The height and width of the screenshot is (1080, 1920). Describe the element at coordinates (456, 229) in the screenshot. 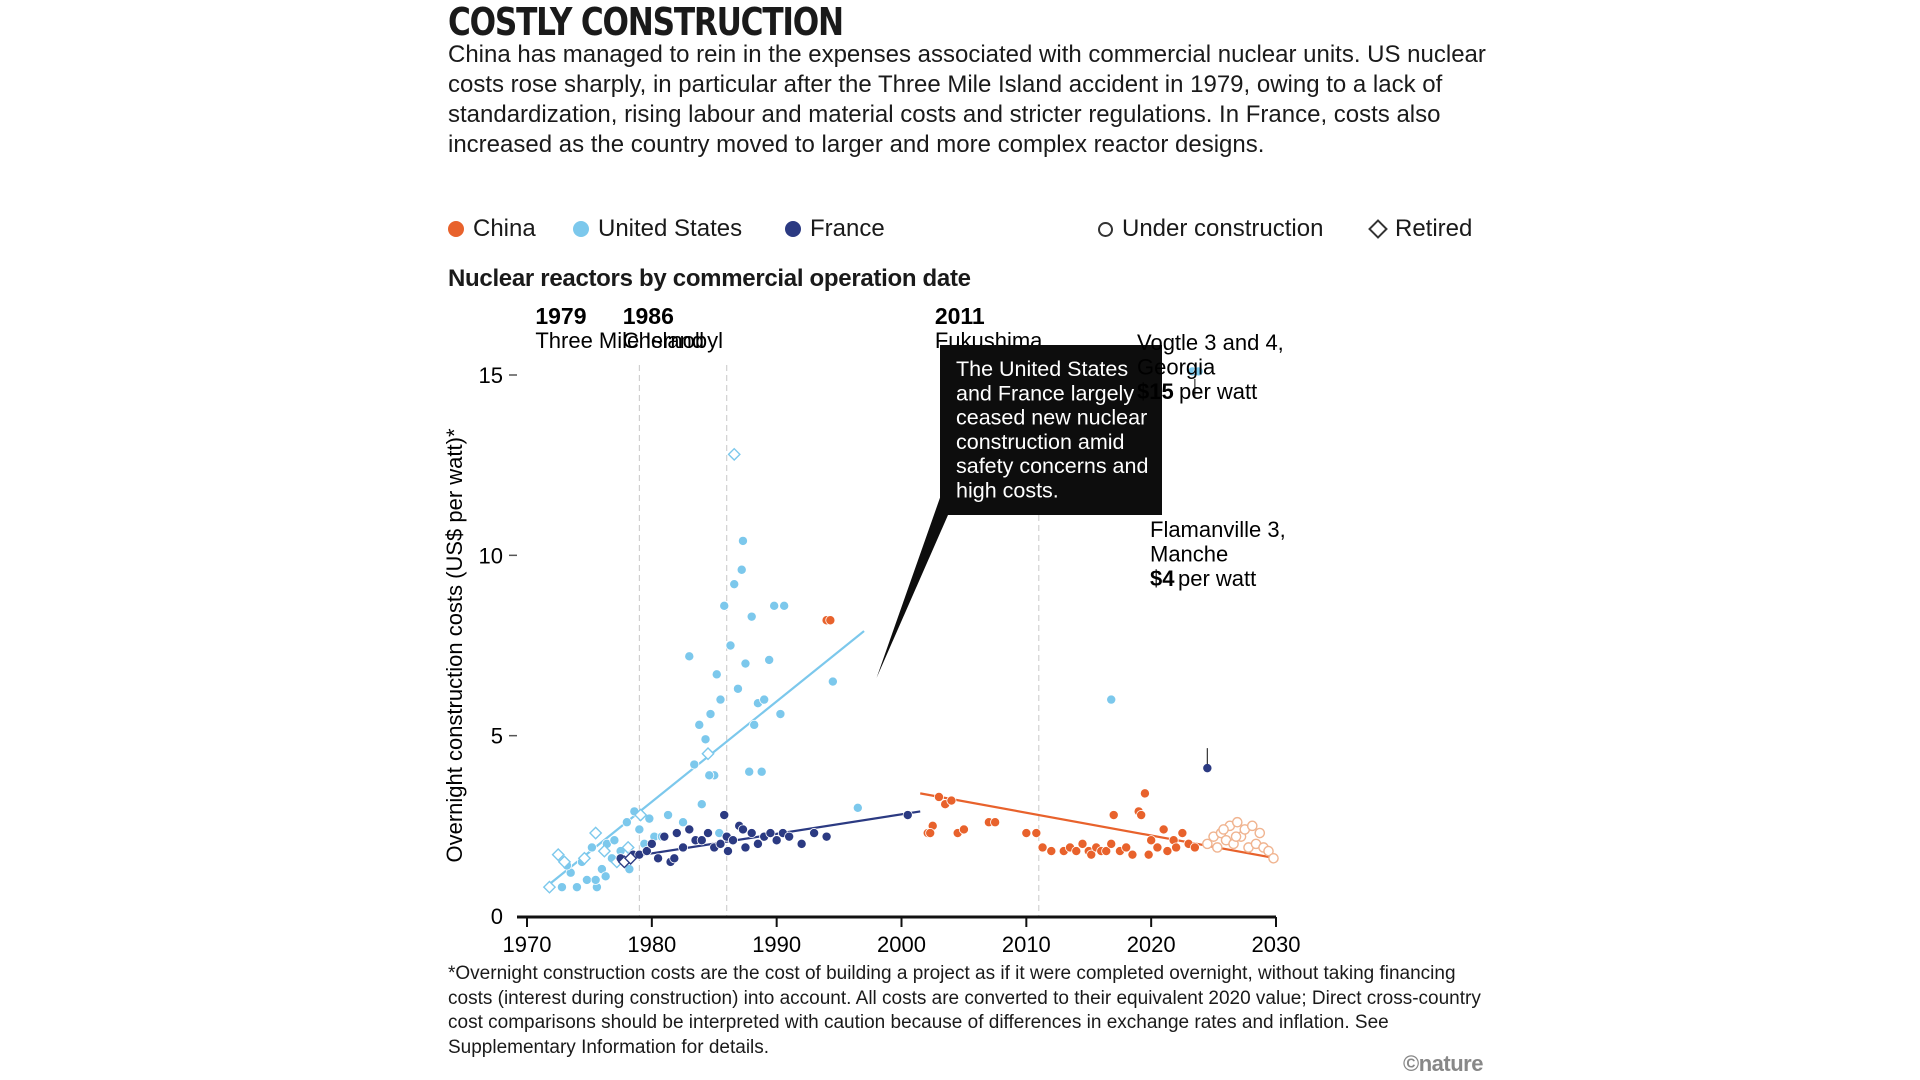

I see `china-dot-icon` at that location.